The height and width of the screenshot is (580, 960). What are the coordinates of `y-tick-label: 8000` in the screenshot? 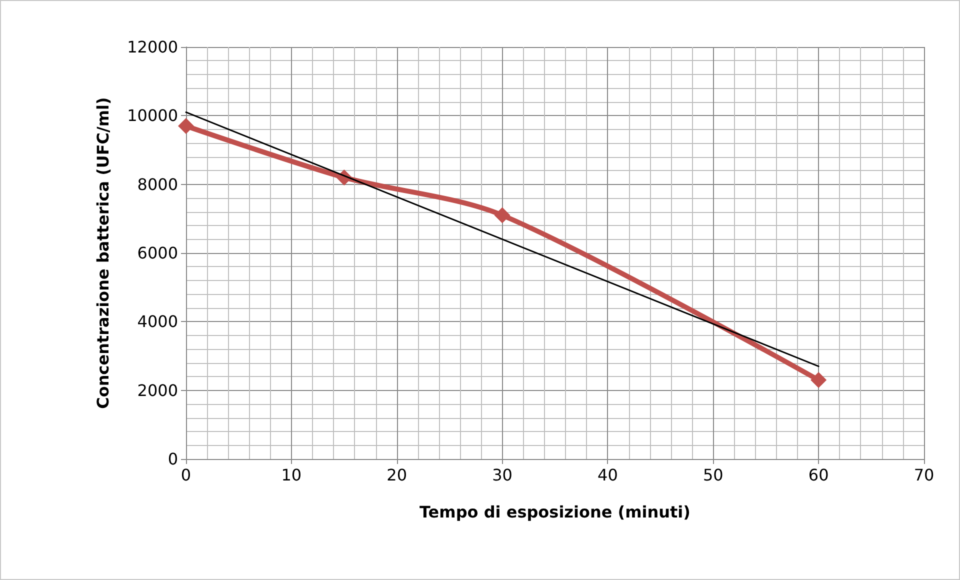 It's located at (157, 184).